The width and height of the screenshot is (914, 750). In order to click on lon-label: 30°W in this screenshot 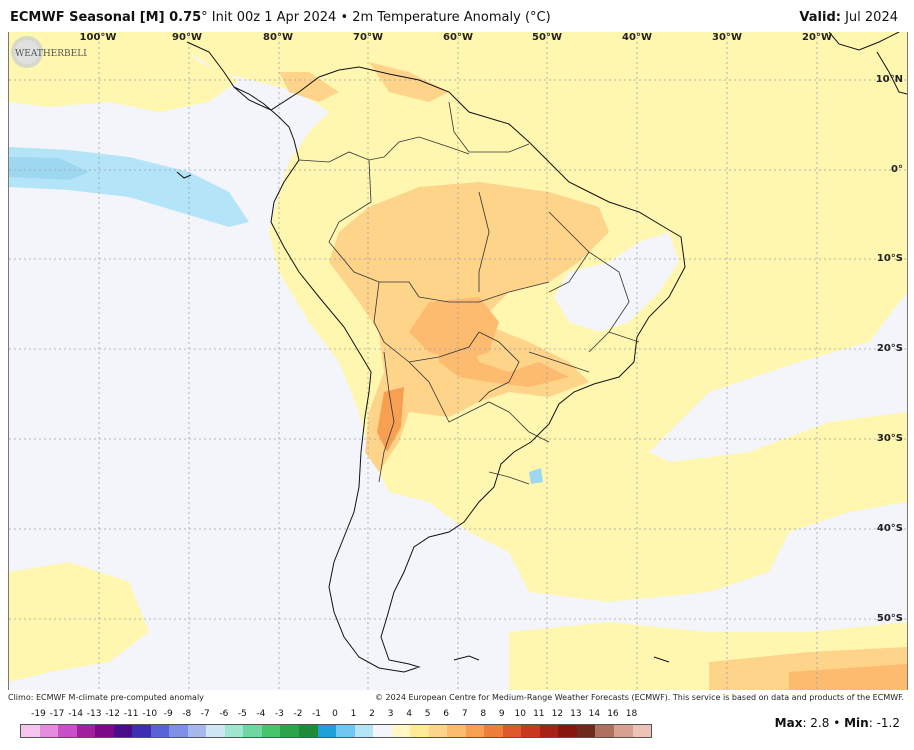, I will do `click(727, 37)`.